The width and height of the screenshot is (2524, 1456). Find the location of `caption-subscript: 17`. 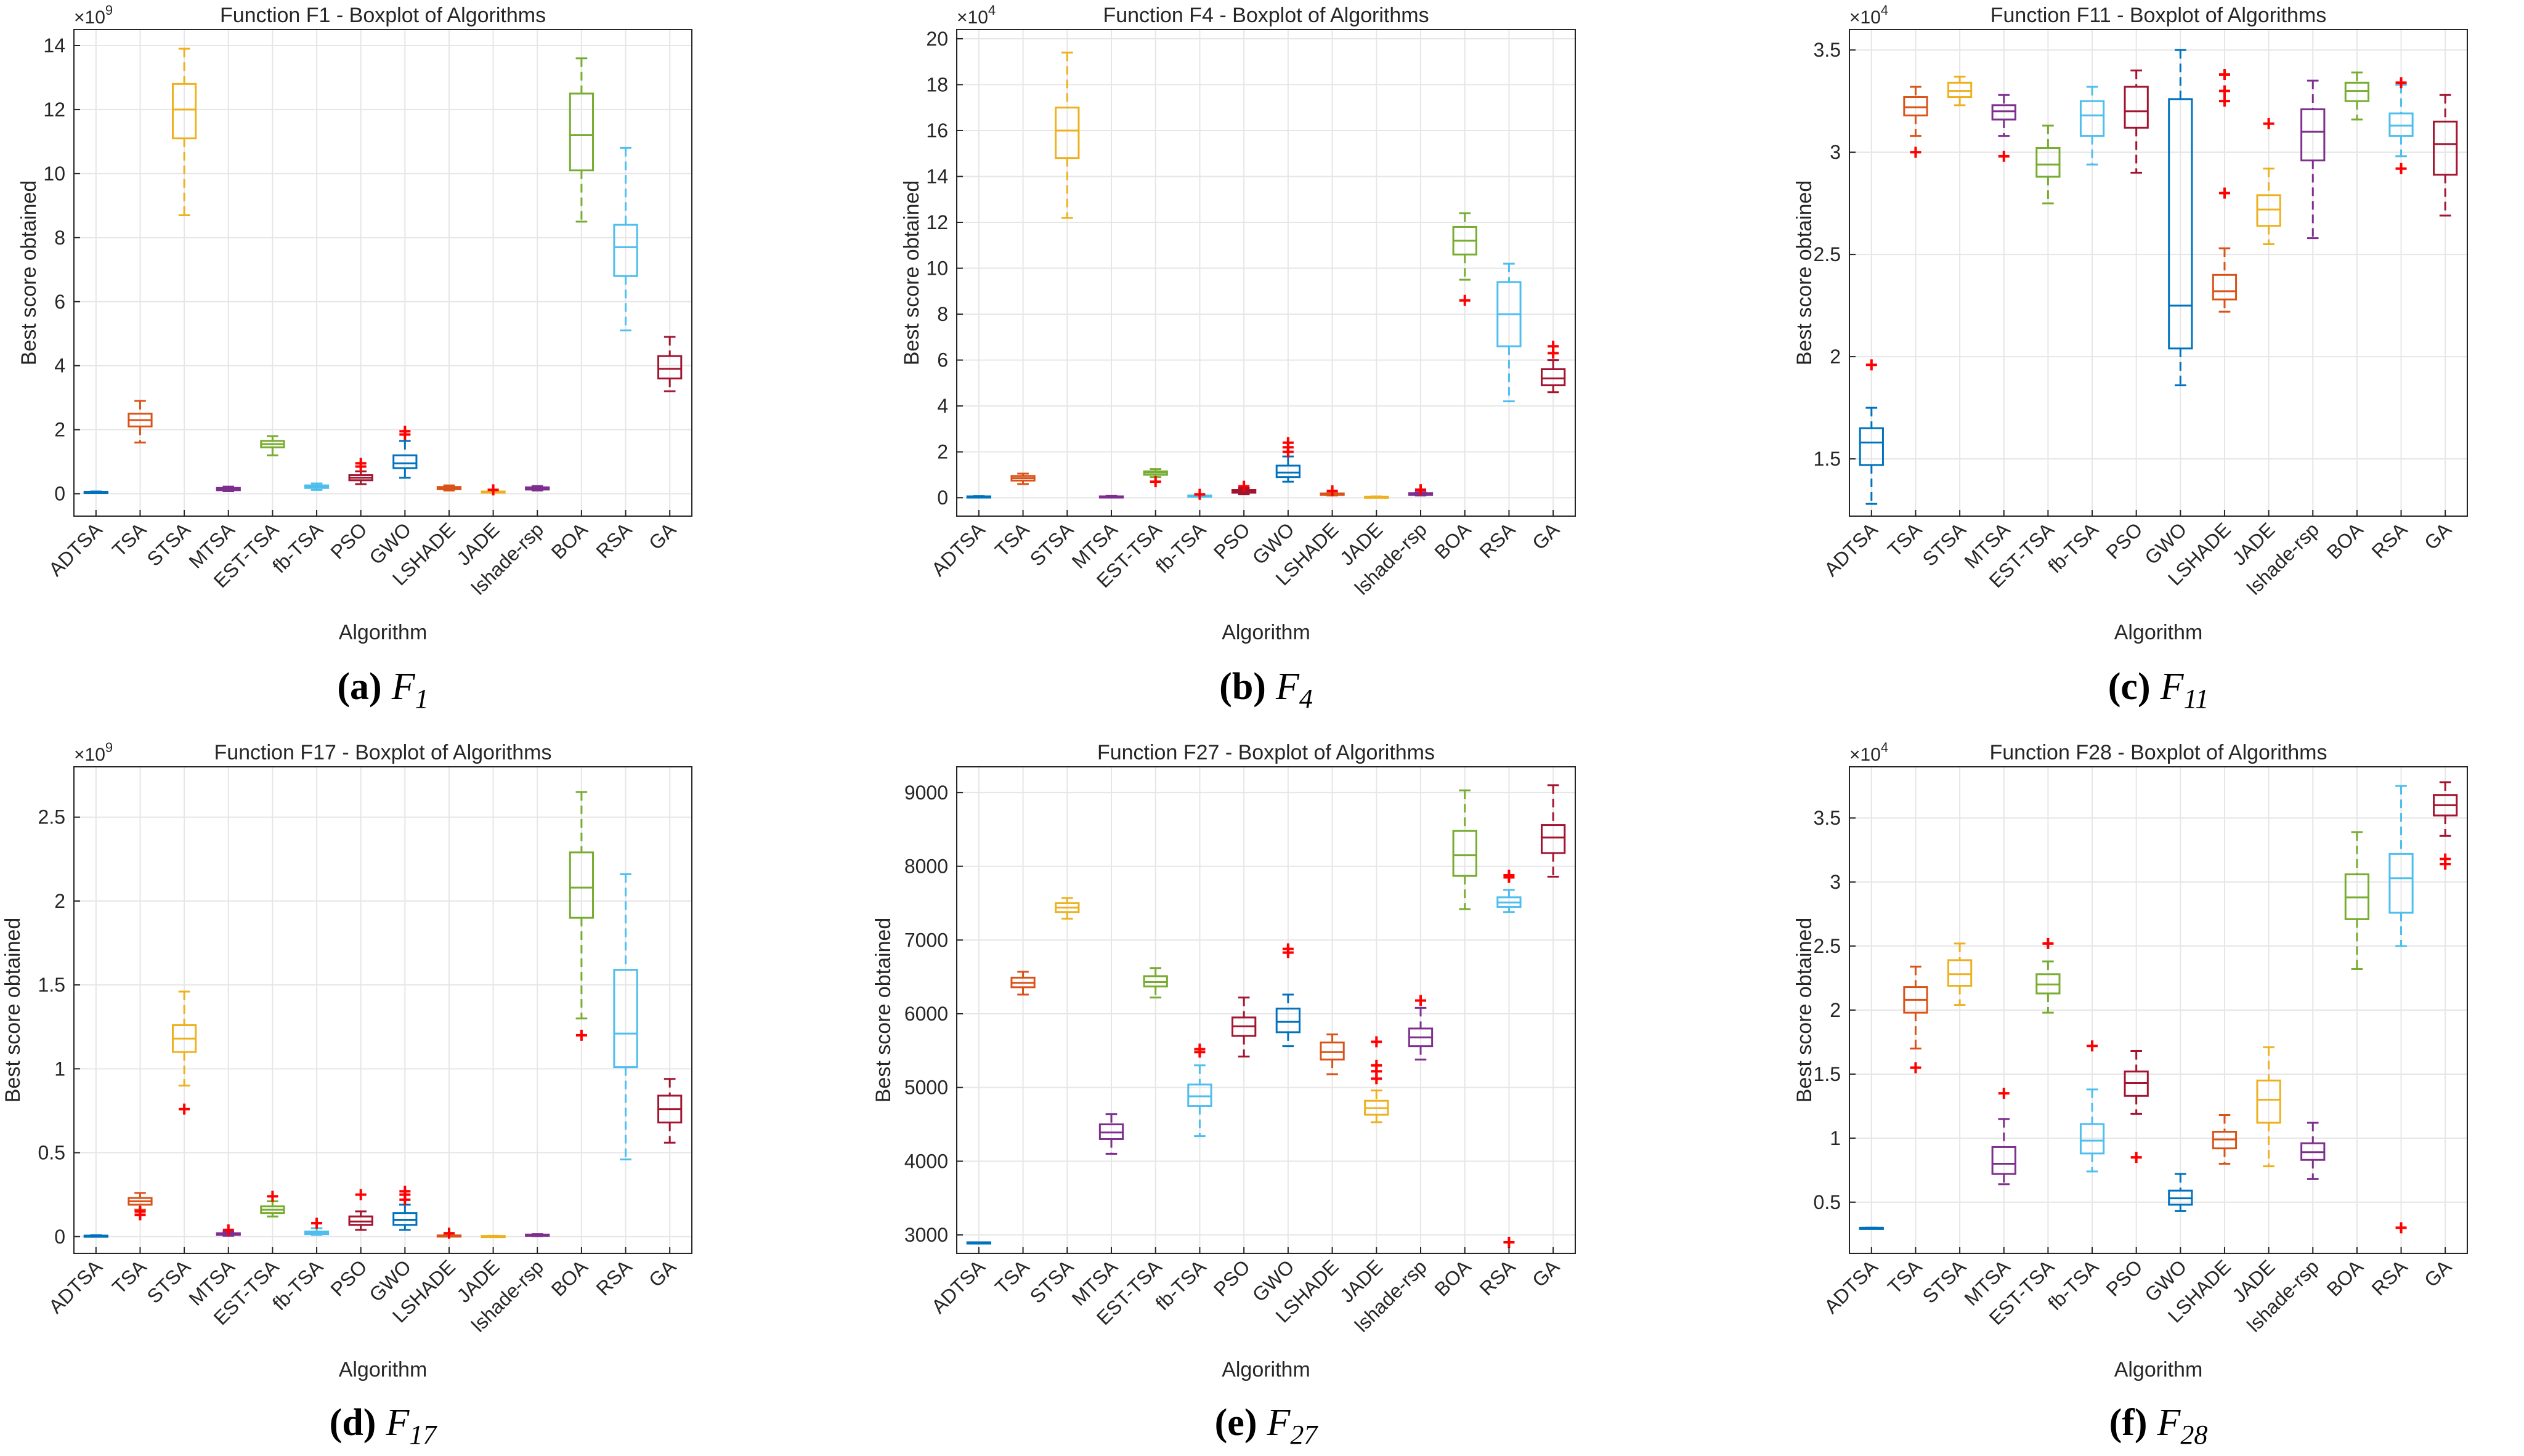

caption-subscript: 17 is located at coordinates (423, 1435).